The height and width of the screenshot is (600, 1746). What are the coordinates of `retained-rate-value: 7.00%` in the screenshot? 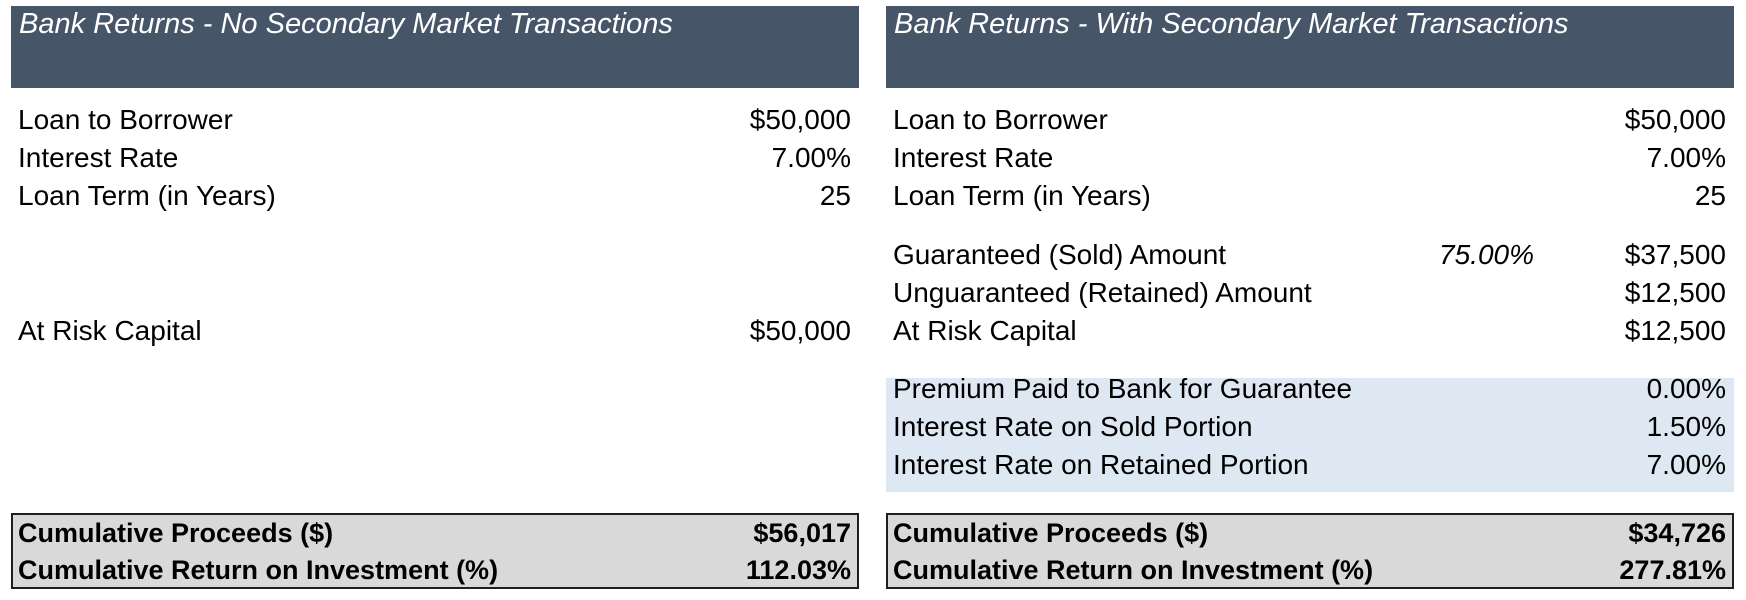 It's located at (1686, 464).